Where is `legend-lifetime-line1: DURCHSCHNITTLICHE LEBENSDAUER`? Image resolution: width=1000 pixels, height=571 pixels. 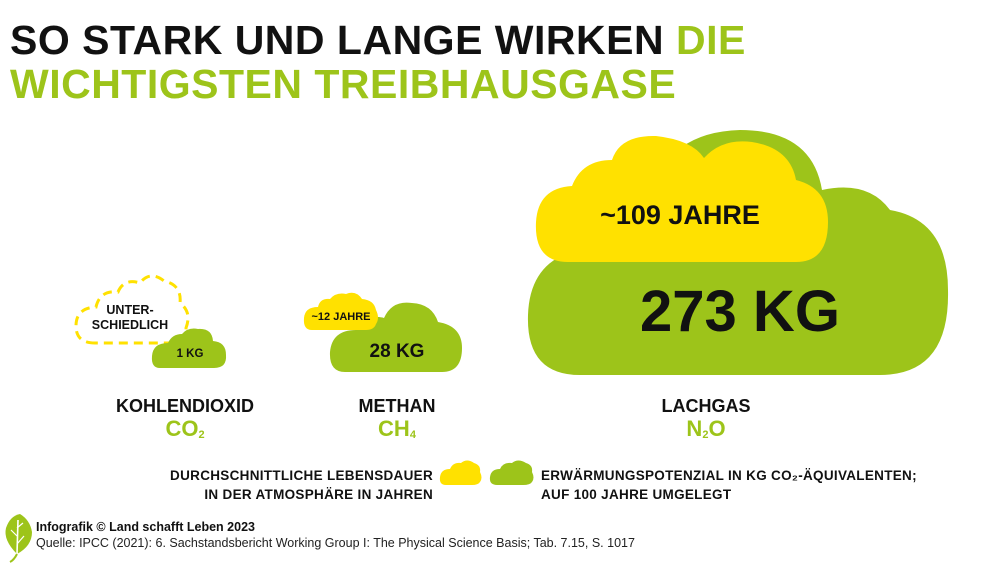
legend-lifetime-line1: DURCHSCHNITTLICHE LEBENSDAUER is located at coordinates (301, 475).